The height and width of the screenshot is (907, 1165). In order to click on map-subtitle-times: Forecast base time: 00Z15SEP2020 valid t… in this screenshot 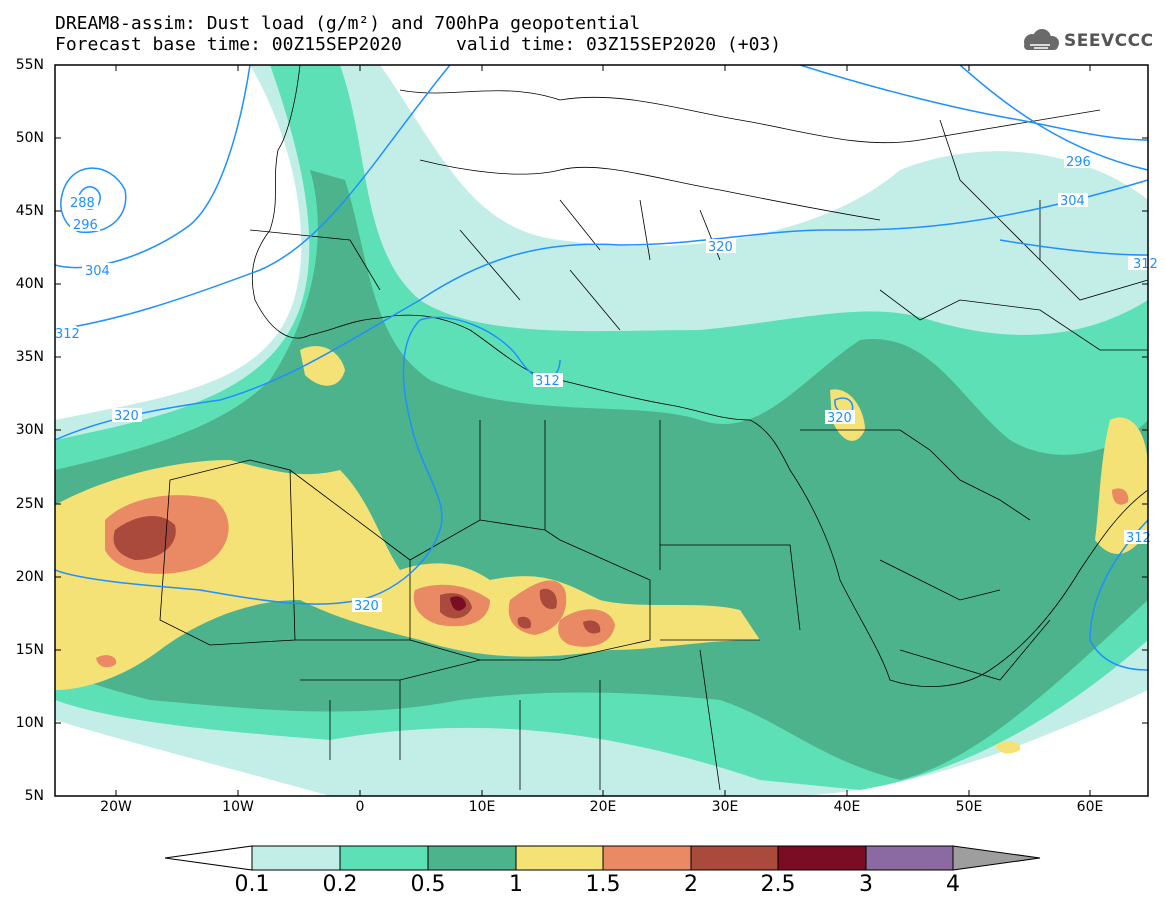, I will do `click(418, 44)`.